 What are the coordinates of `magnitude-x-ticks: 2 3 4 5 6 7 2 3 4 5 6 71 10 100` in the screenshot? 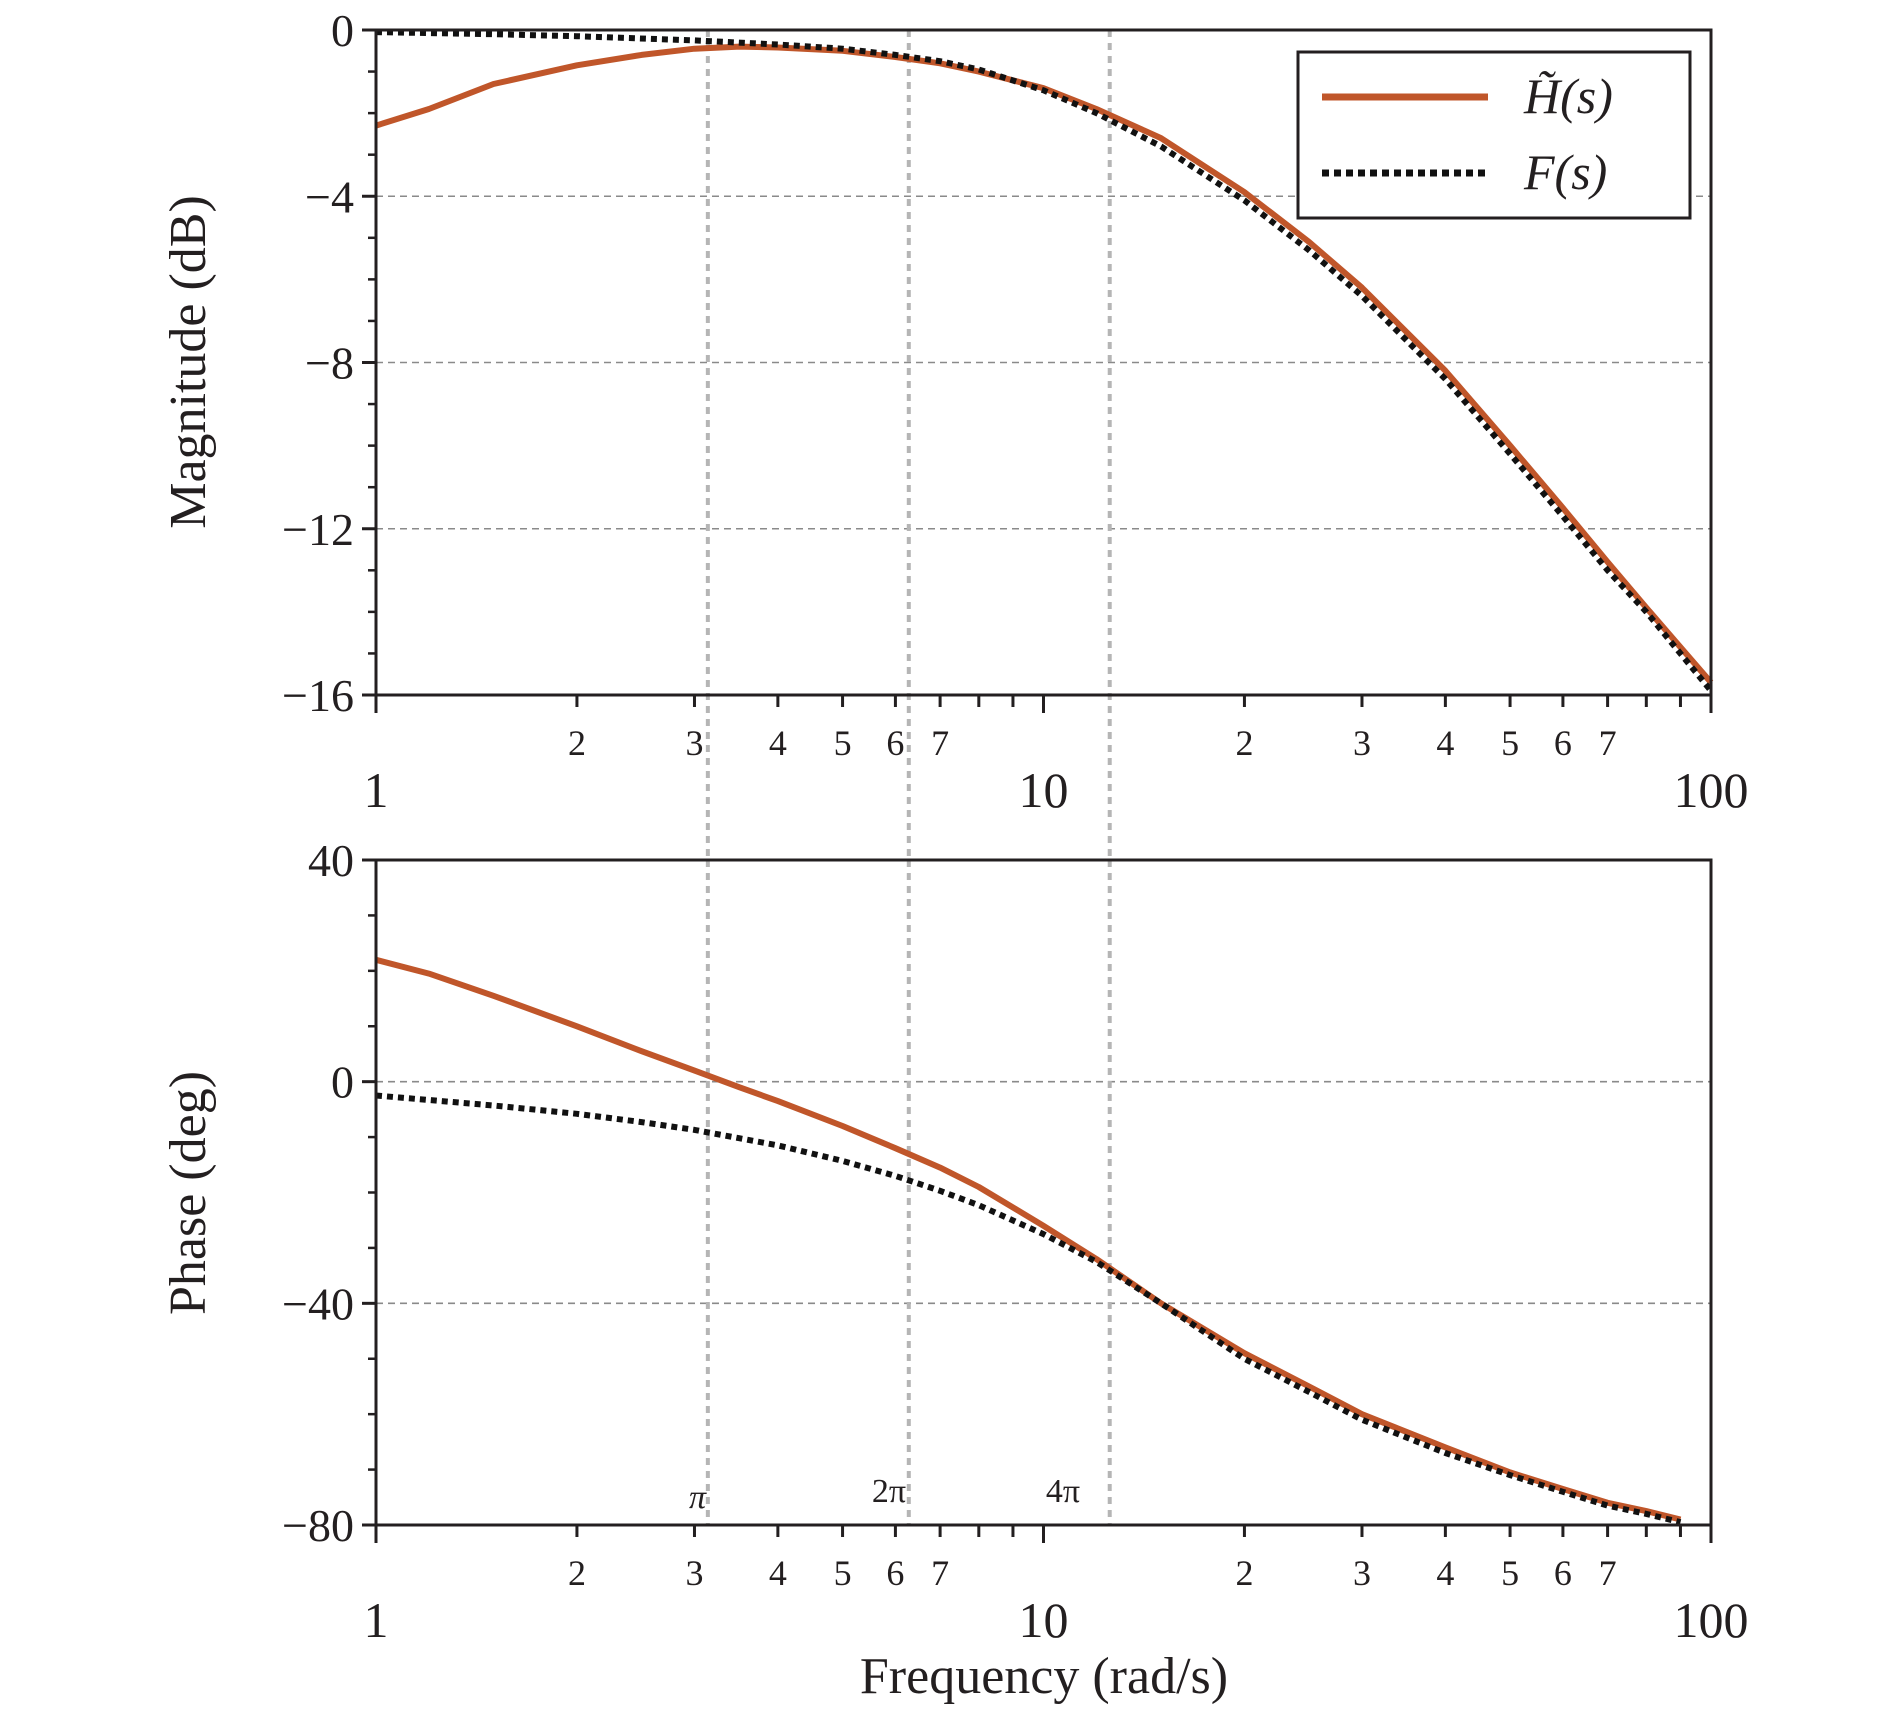 It's located at (1056, 756).